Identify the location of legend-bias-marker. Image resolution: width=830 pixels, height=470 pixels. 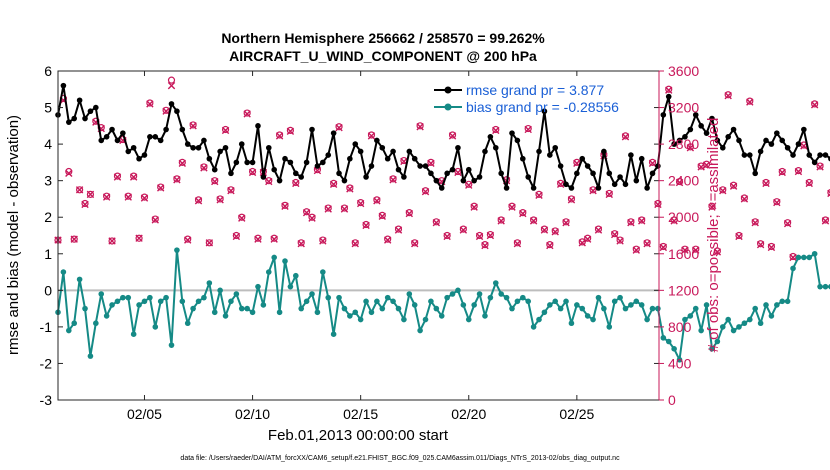
(448, 107).